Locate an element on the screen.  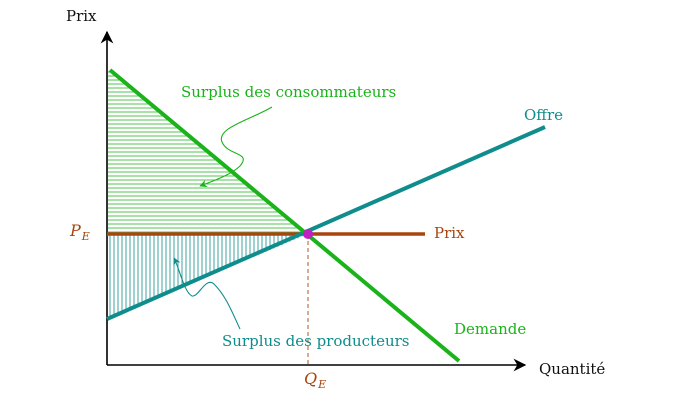
consumer-surplus-area is located at coordinates (207, 152).